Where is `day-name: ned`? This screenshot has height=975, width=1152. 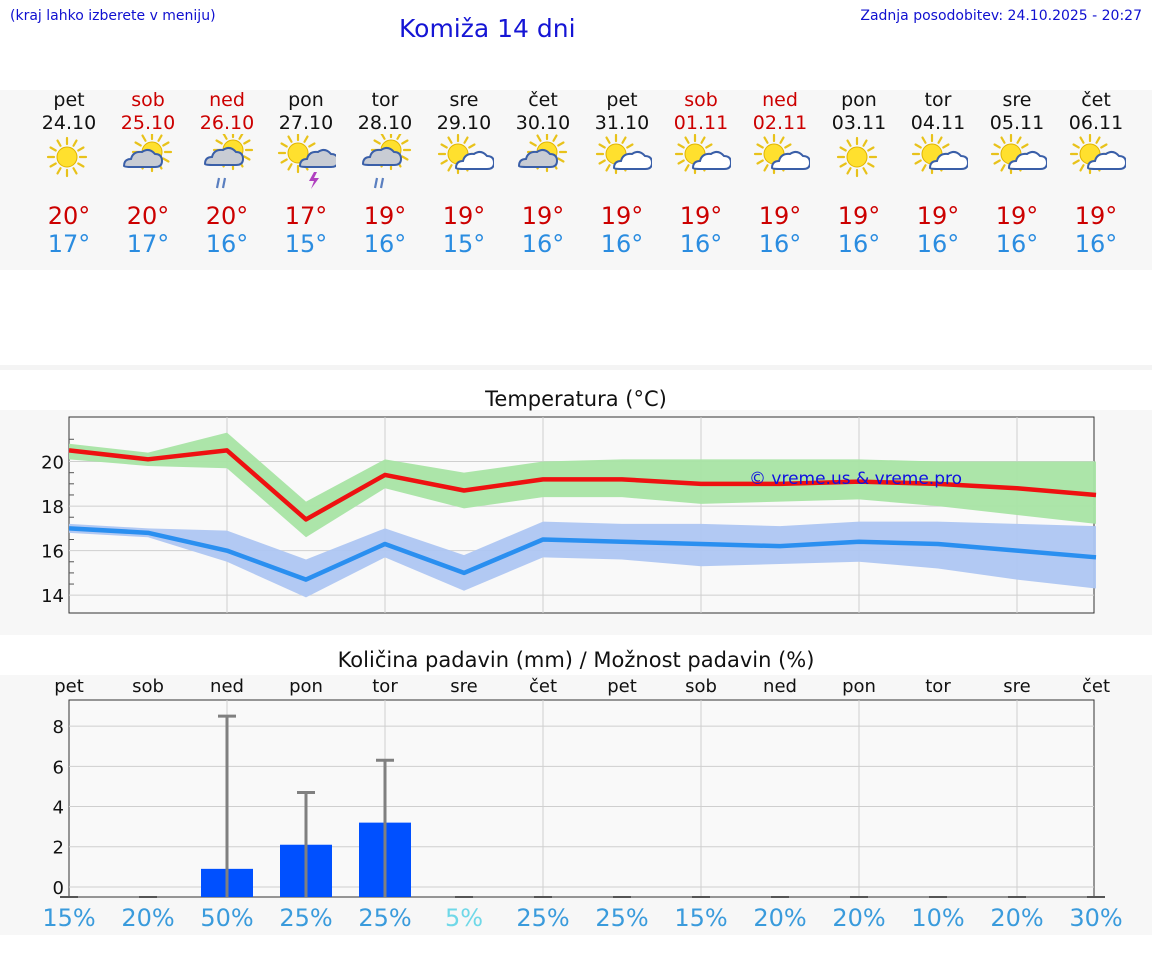 day-name: ned is located at coordinates (780, 100).